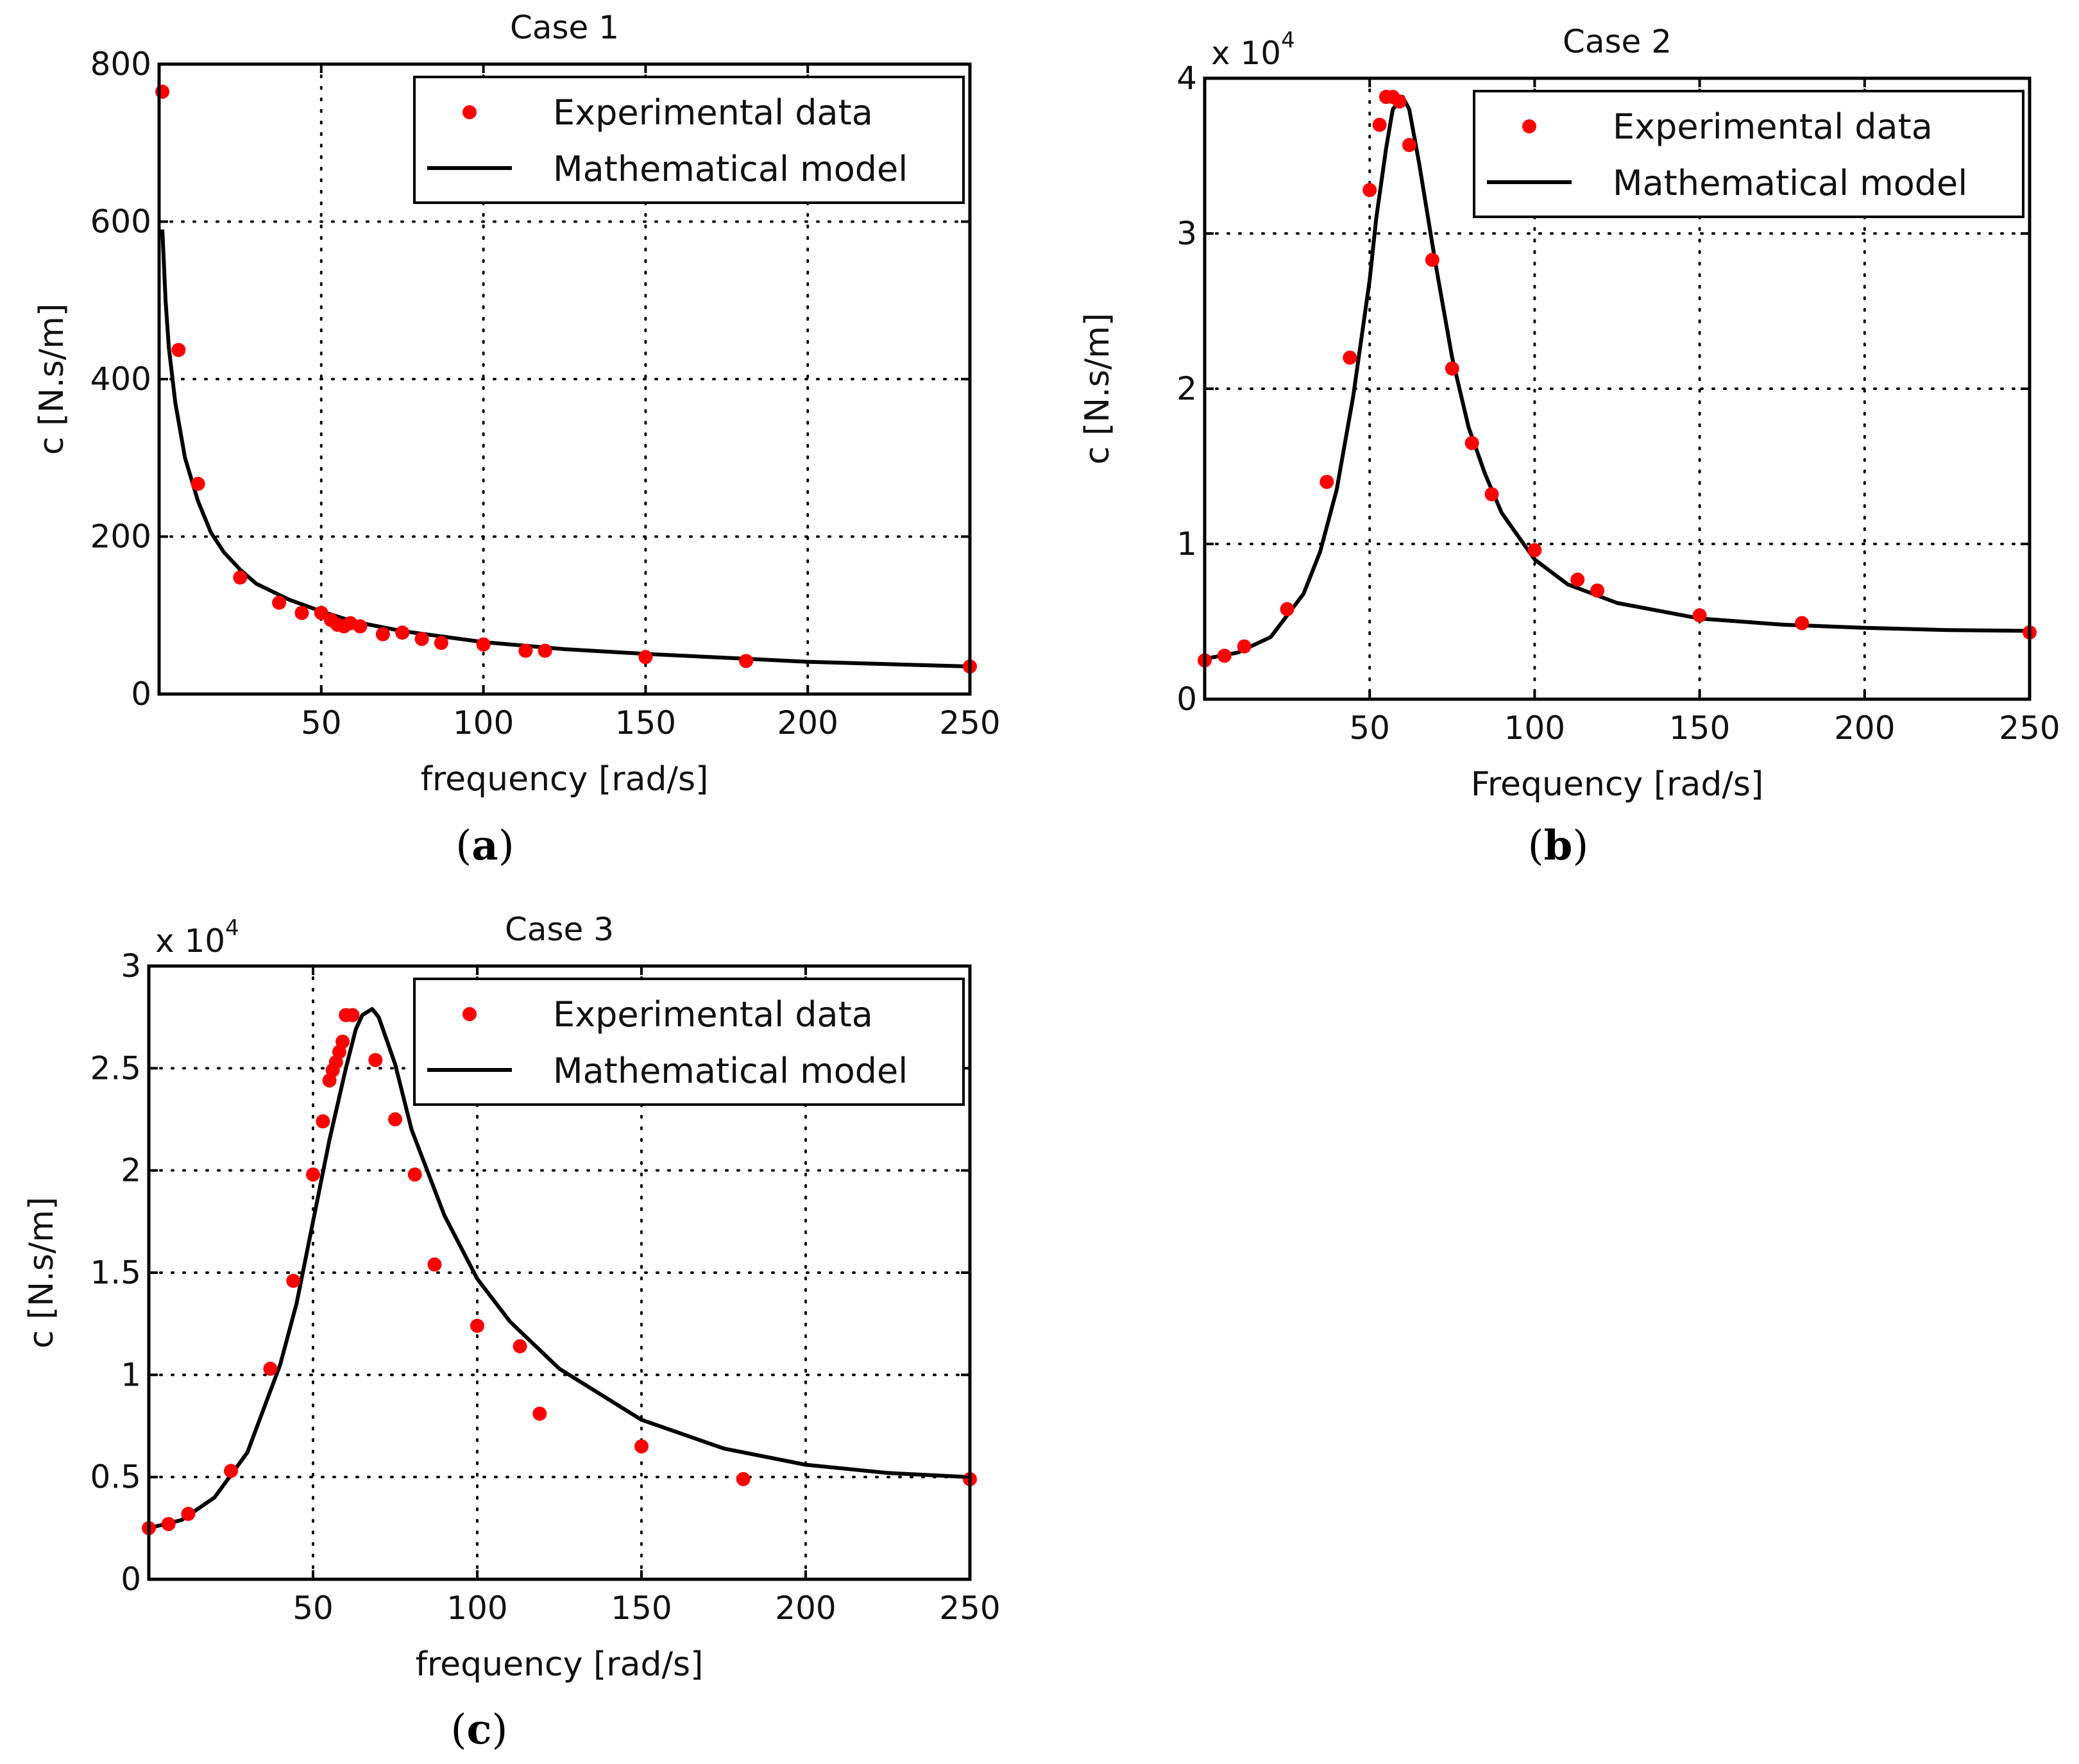  Describe the element at coordinates (645, 723) in the screenshot. I see `x-tick-label: 150` at that location.